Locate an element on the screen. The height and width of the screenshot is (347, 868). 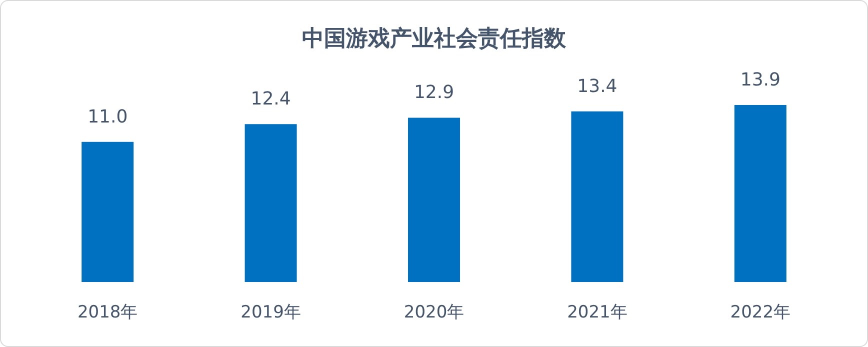
x-tick-label: 2021年 is located at coordinates (597, 312).